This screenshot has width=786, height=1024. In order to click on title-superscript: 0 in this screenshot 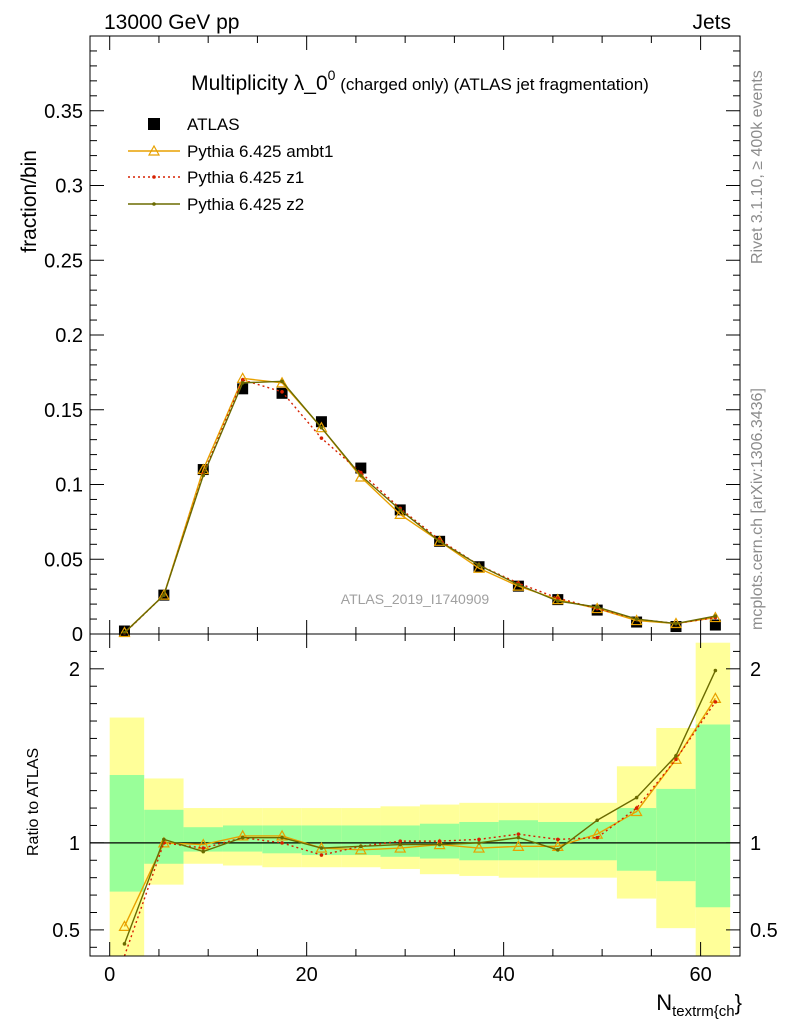, I will do `click(332, 75)`.